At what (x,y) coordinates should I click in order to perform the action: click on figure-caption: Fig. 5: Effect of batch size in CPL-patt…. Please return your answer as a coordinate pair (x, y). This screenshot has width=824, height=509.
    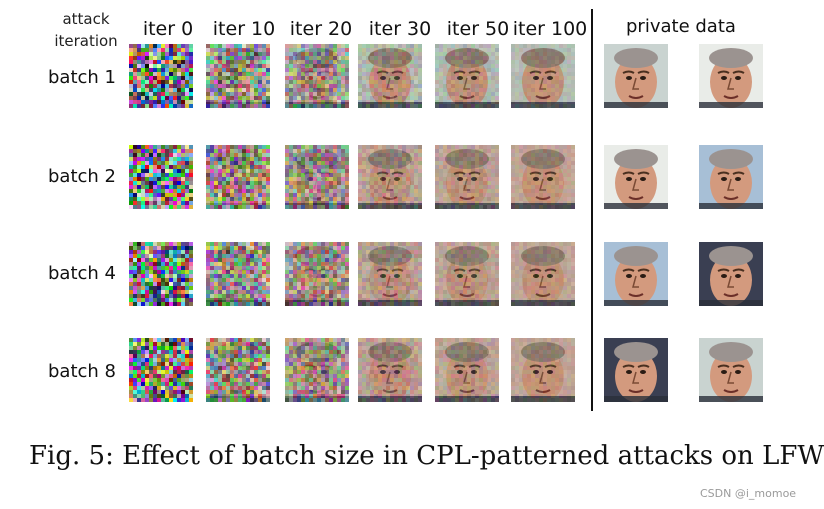
    Looking at the image, I should click on (426, 456).